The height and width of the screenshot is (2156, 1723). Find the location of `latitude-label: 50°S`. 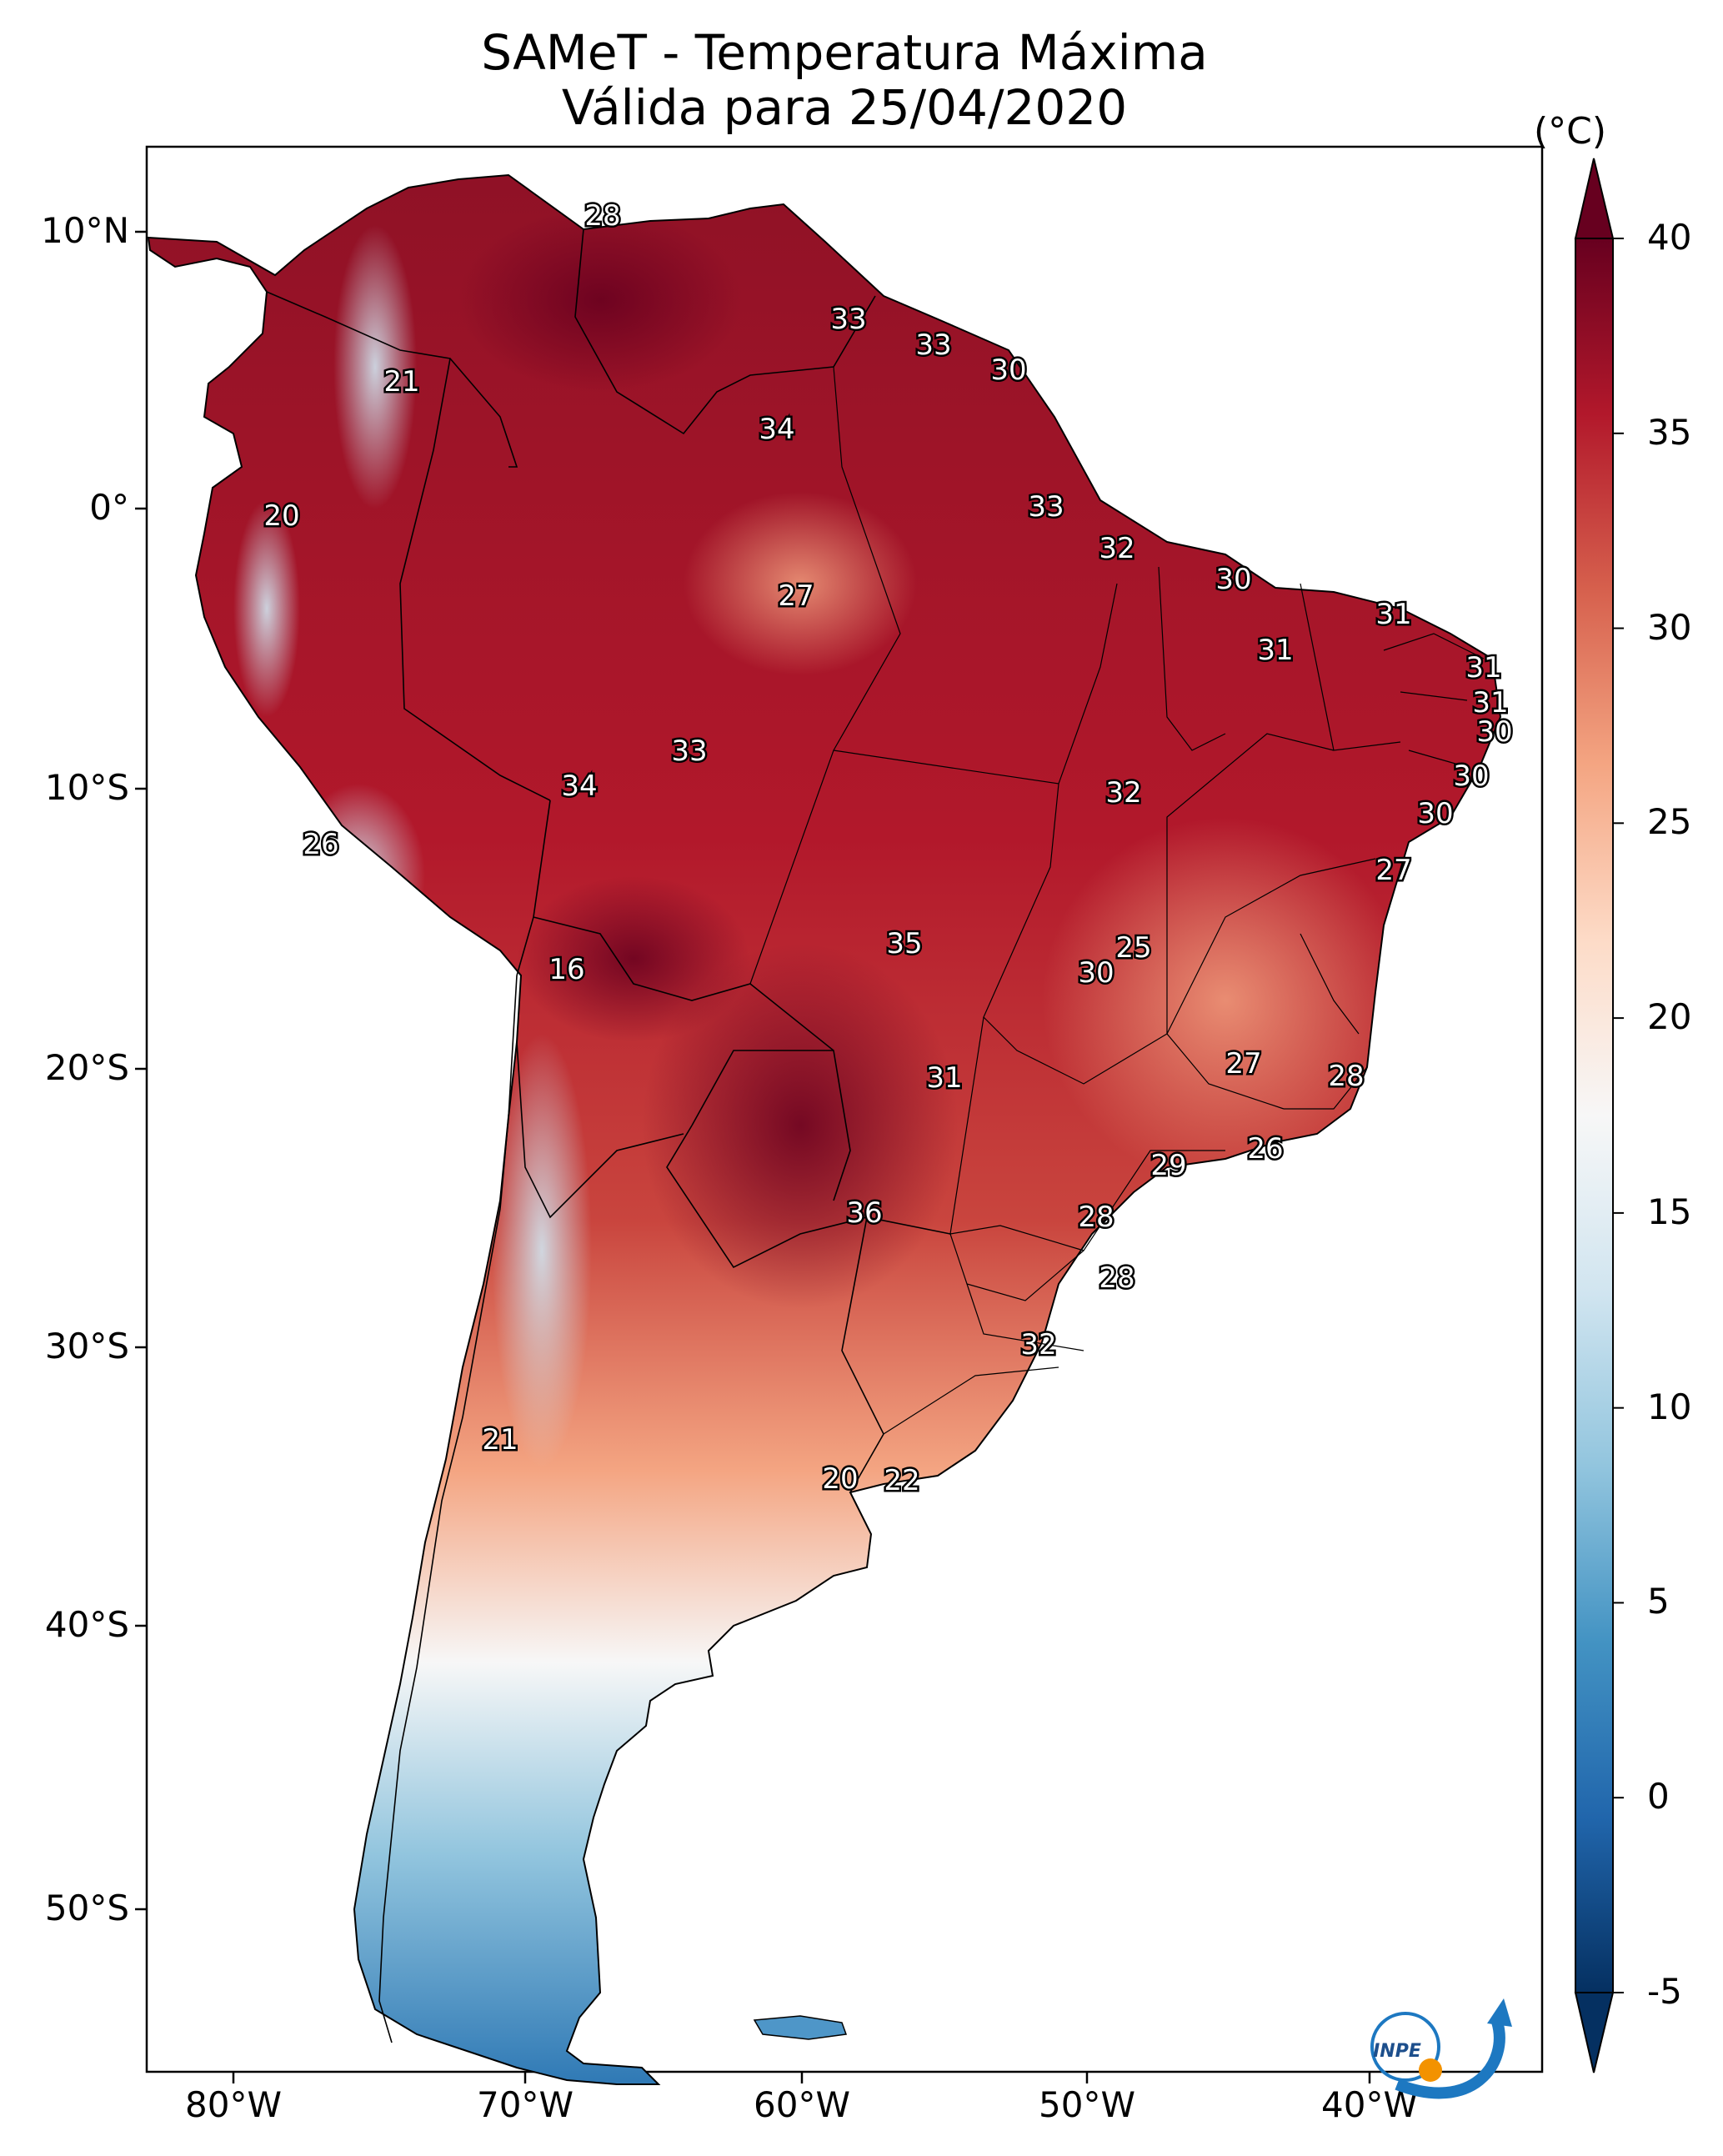

latitude-label: 50°S is located at coordinates (86, 1908).